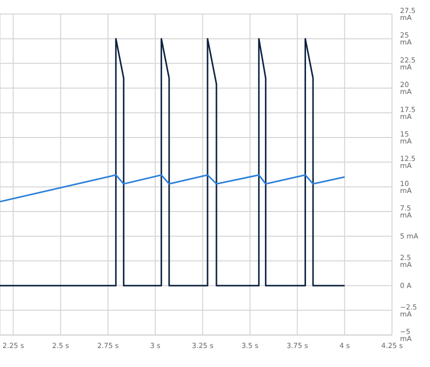 This screenshot has width=430, height=367. What do you see at coordinates (173, 188) in the screenshot?
I see `line-series` at bounding box center [173, 188].